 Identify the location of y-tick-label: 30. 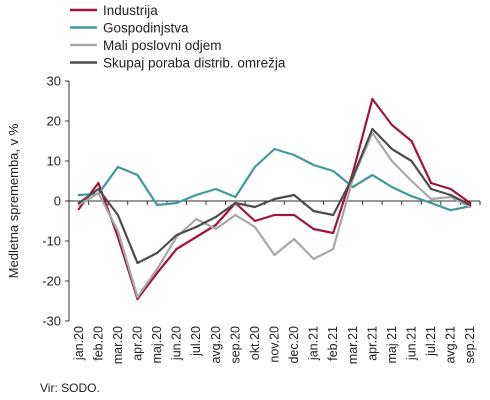
(54, 81).